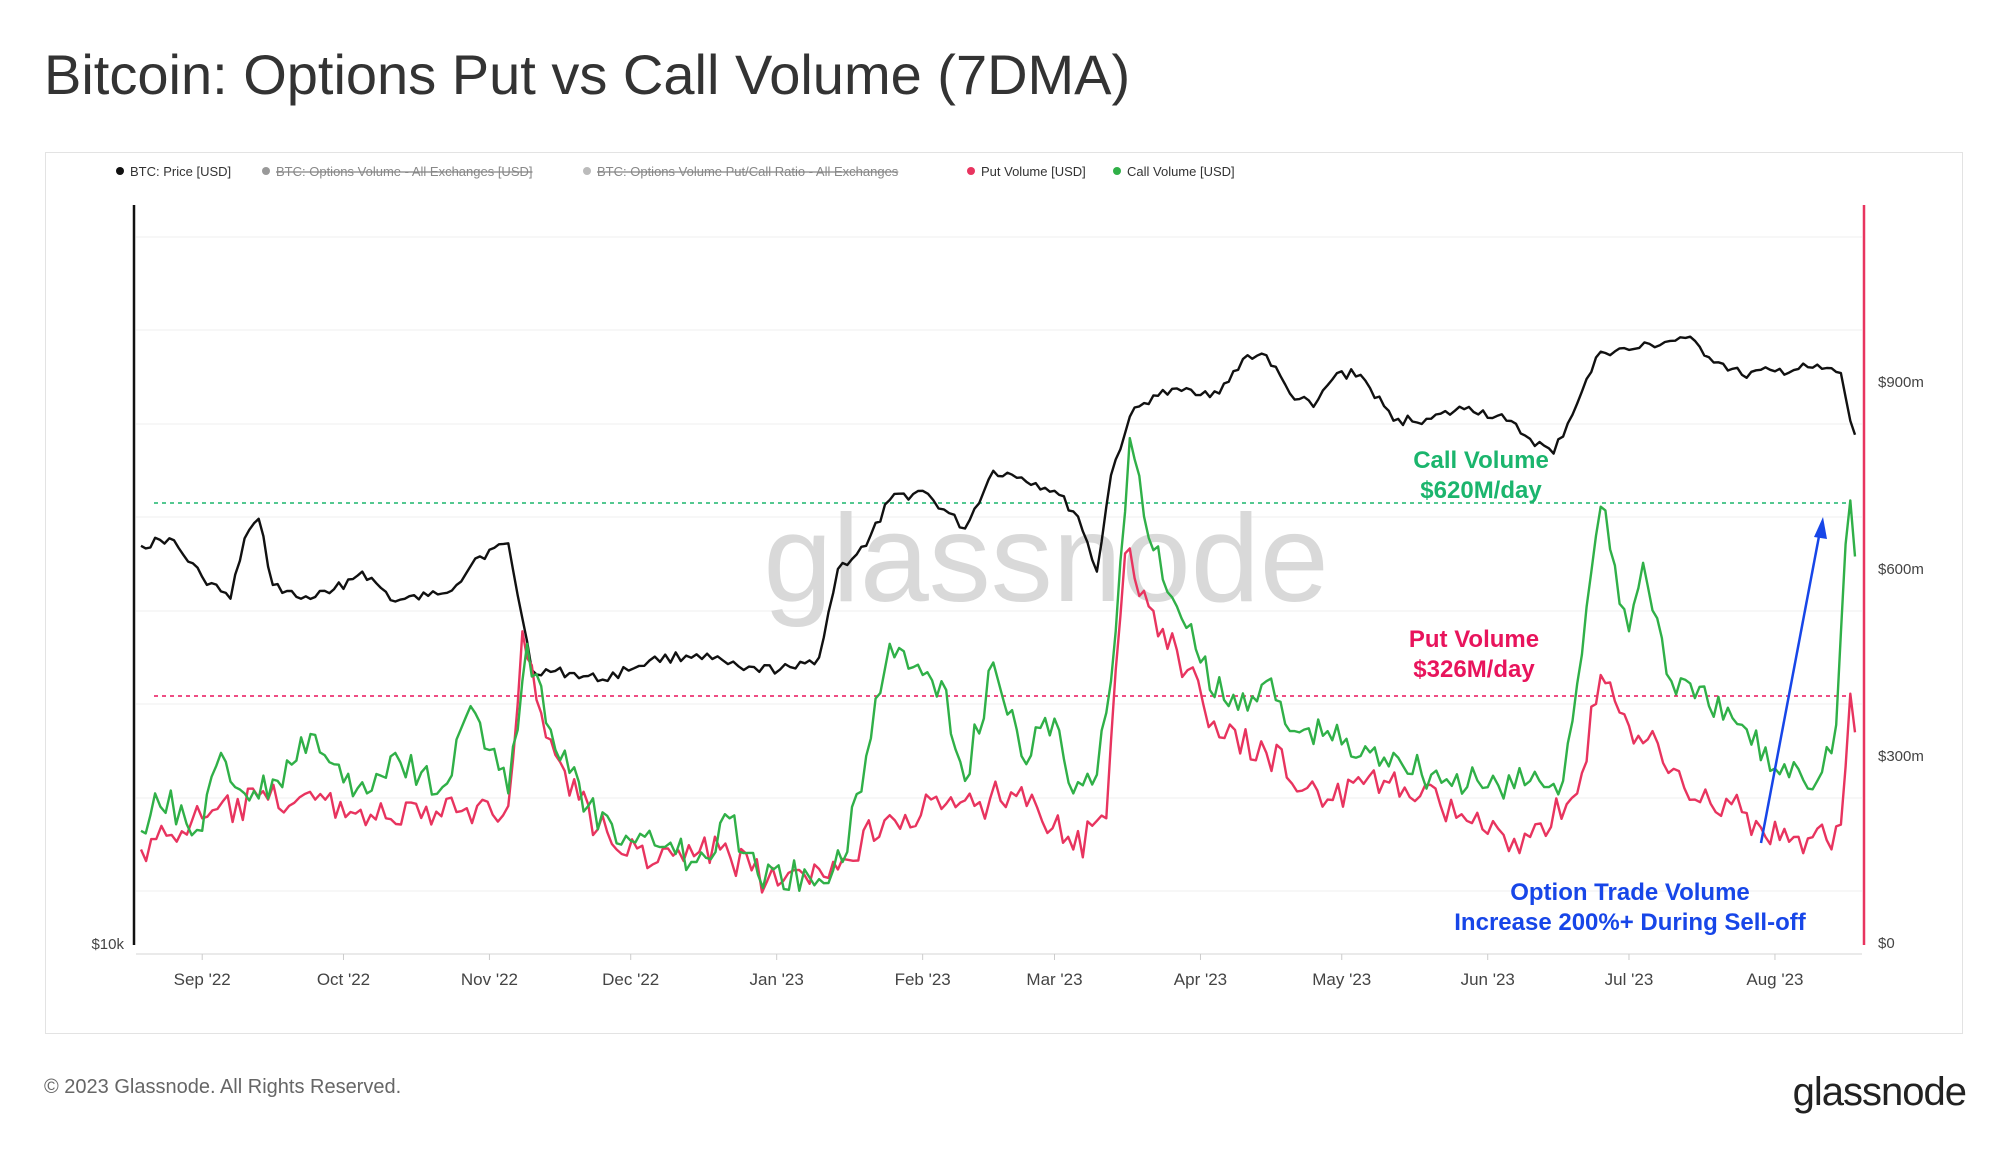 This screenshot has width=2000, height=1152. I want to click on x-axis-tick-label: May '23, so click(1341, 979).